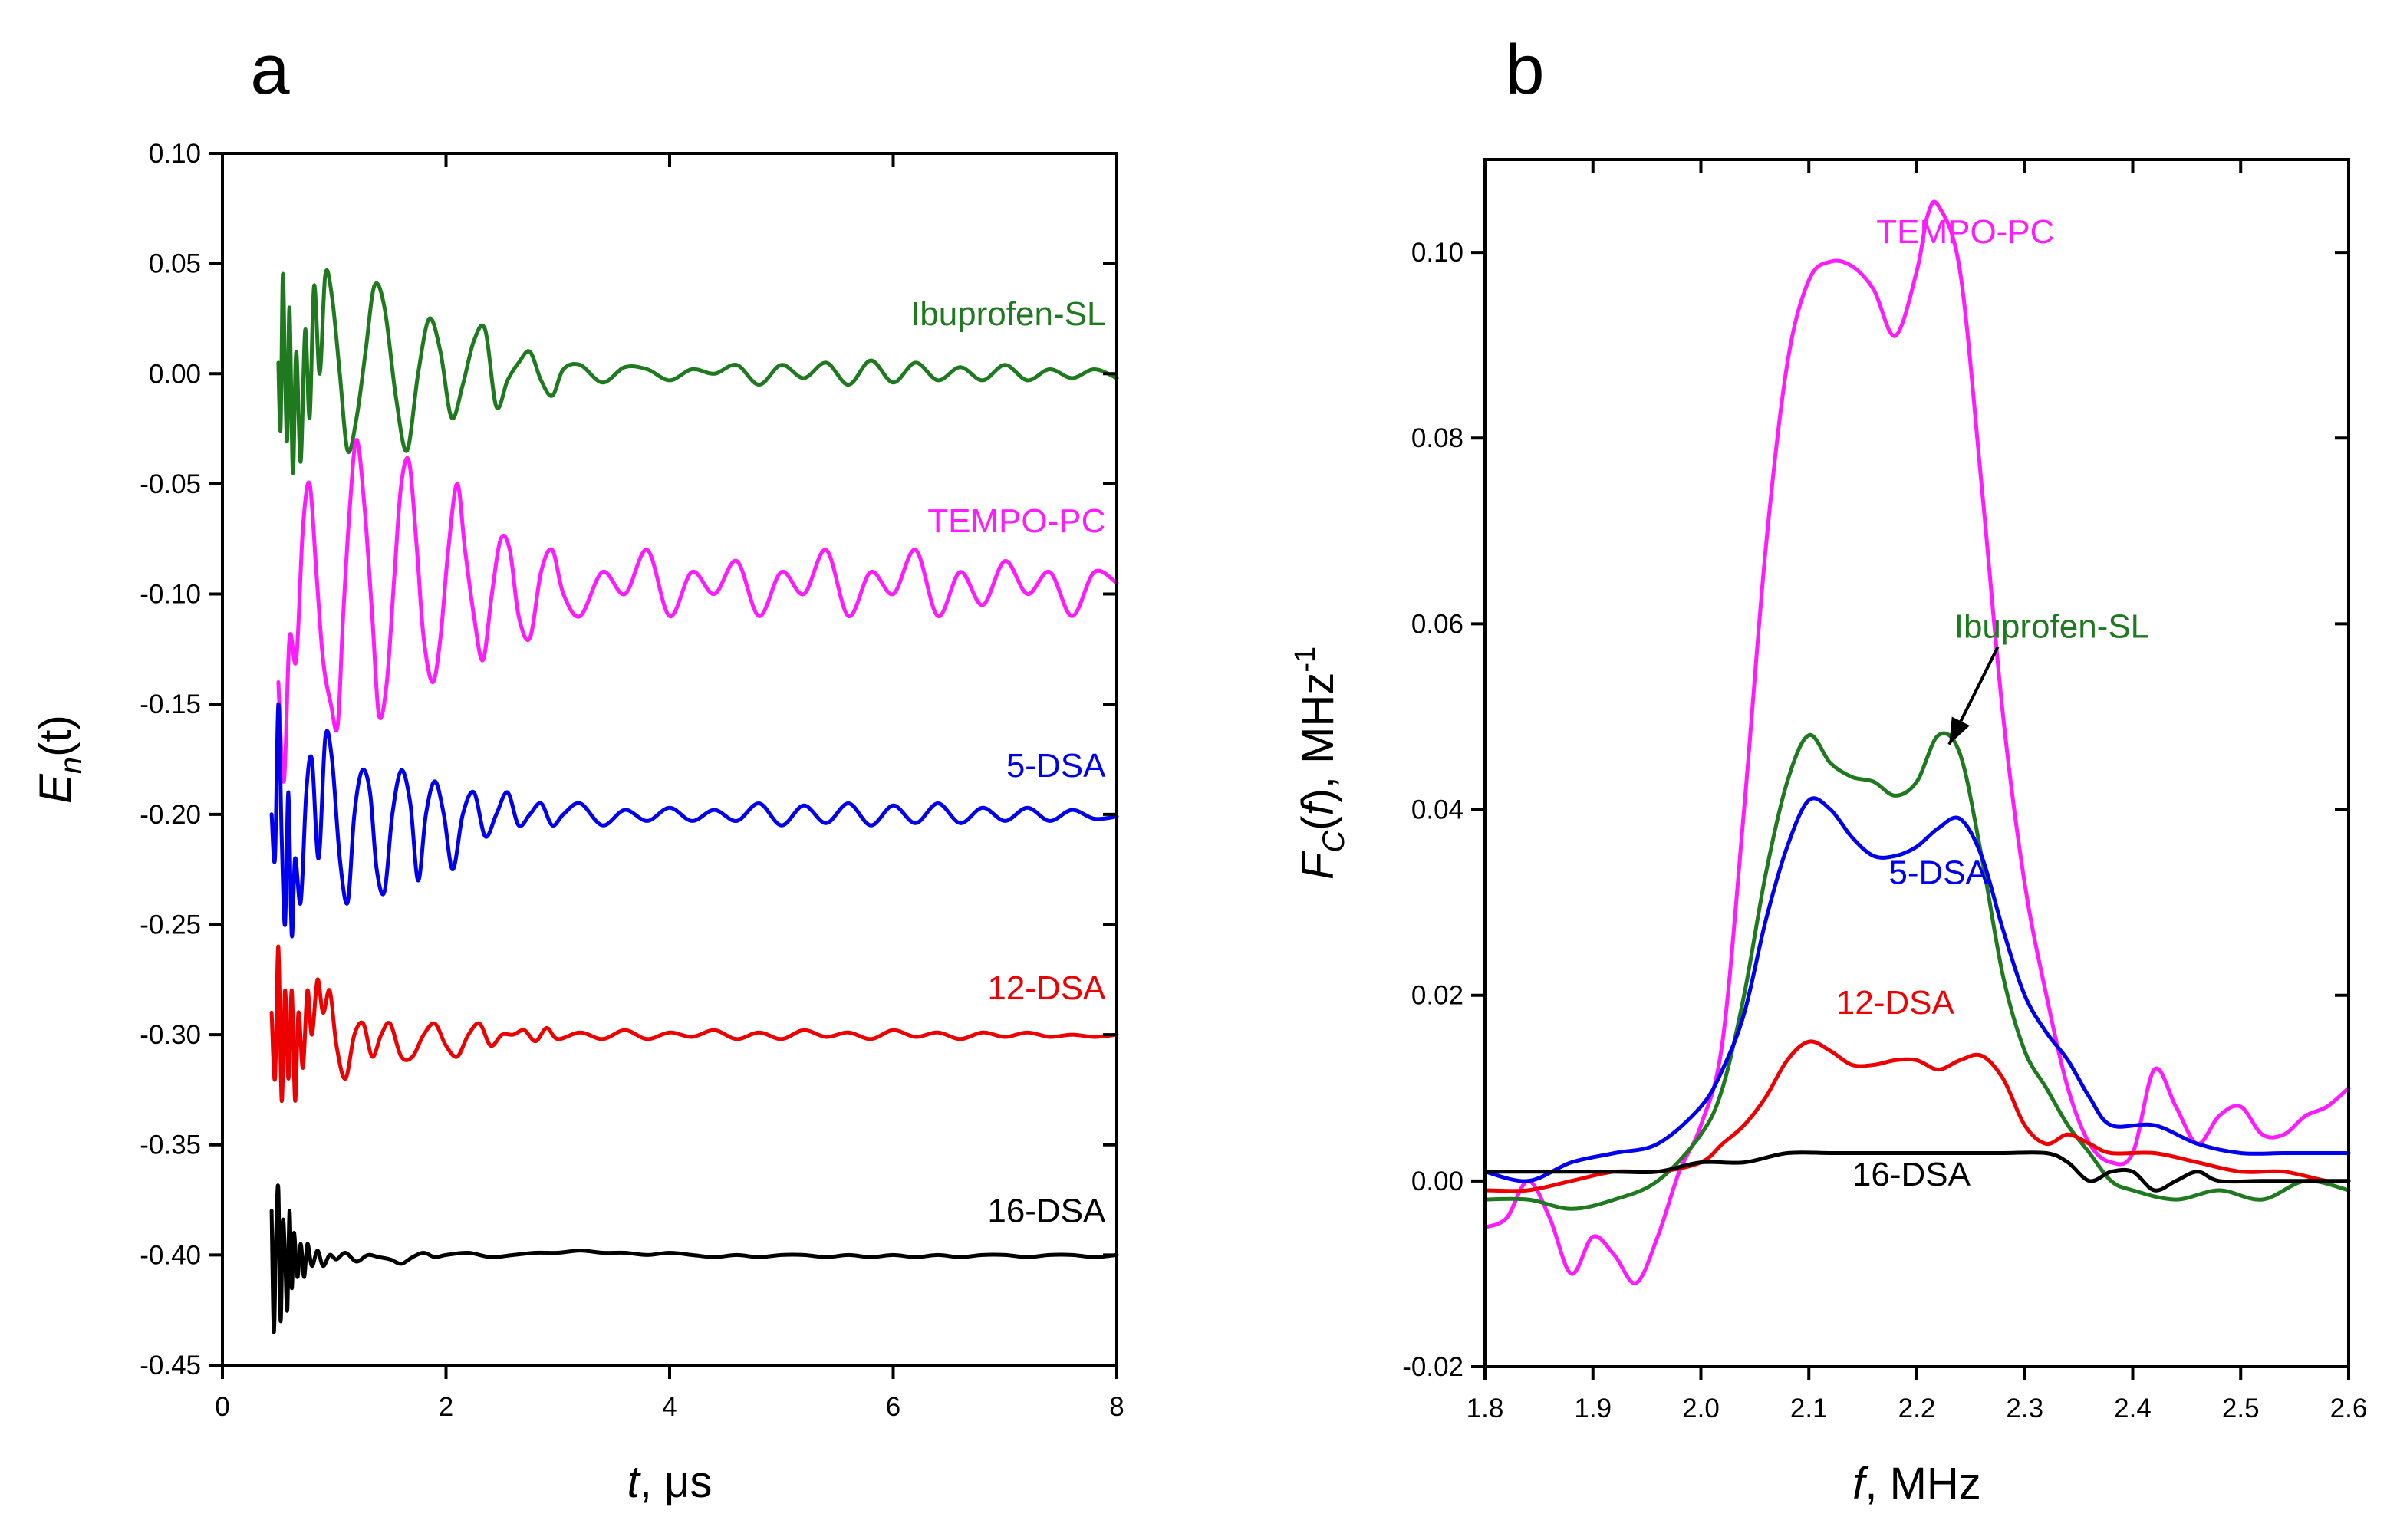 The width and height of the screenshot is (2387, 1540). I want to click on x-tick-label: 2.3, so click(2025, 1408).